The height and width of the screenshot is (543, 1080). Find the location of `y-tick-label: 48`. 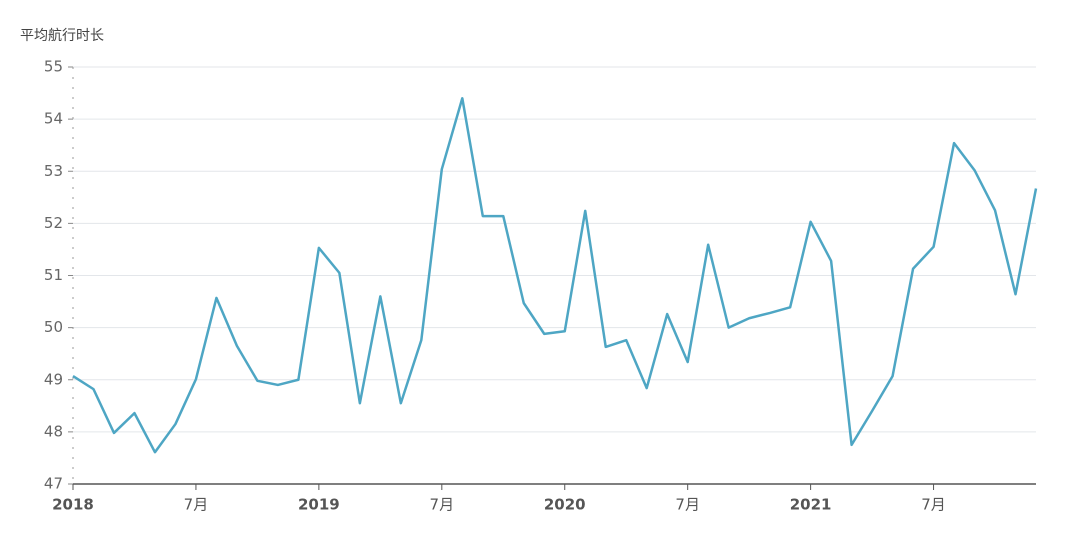

y-tick-label: 48 is located at coordinates (53, 431).